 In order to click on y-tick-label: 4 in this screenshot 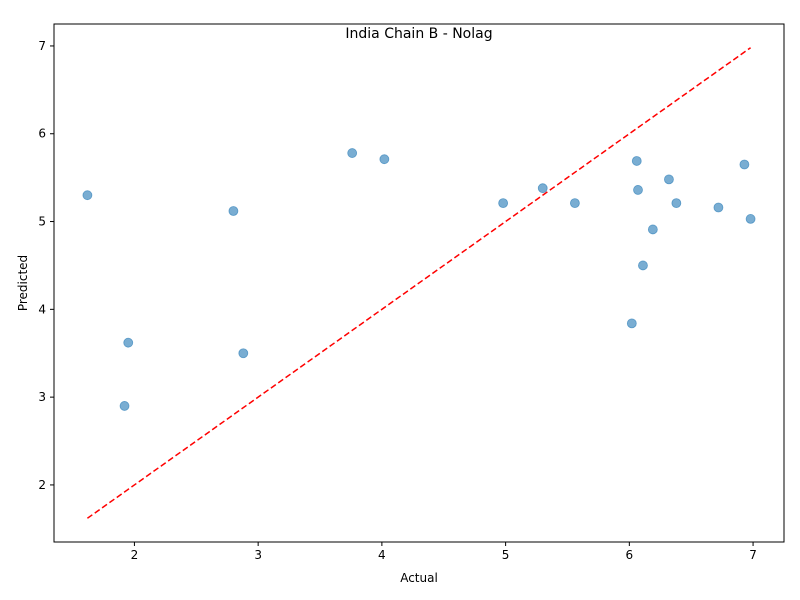, I will do `click(42, 309)`.